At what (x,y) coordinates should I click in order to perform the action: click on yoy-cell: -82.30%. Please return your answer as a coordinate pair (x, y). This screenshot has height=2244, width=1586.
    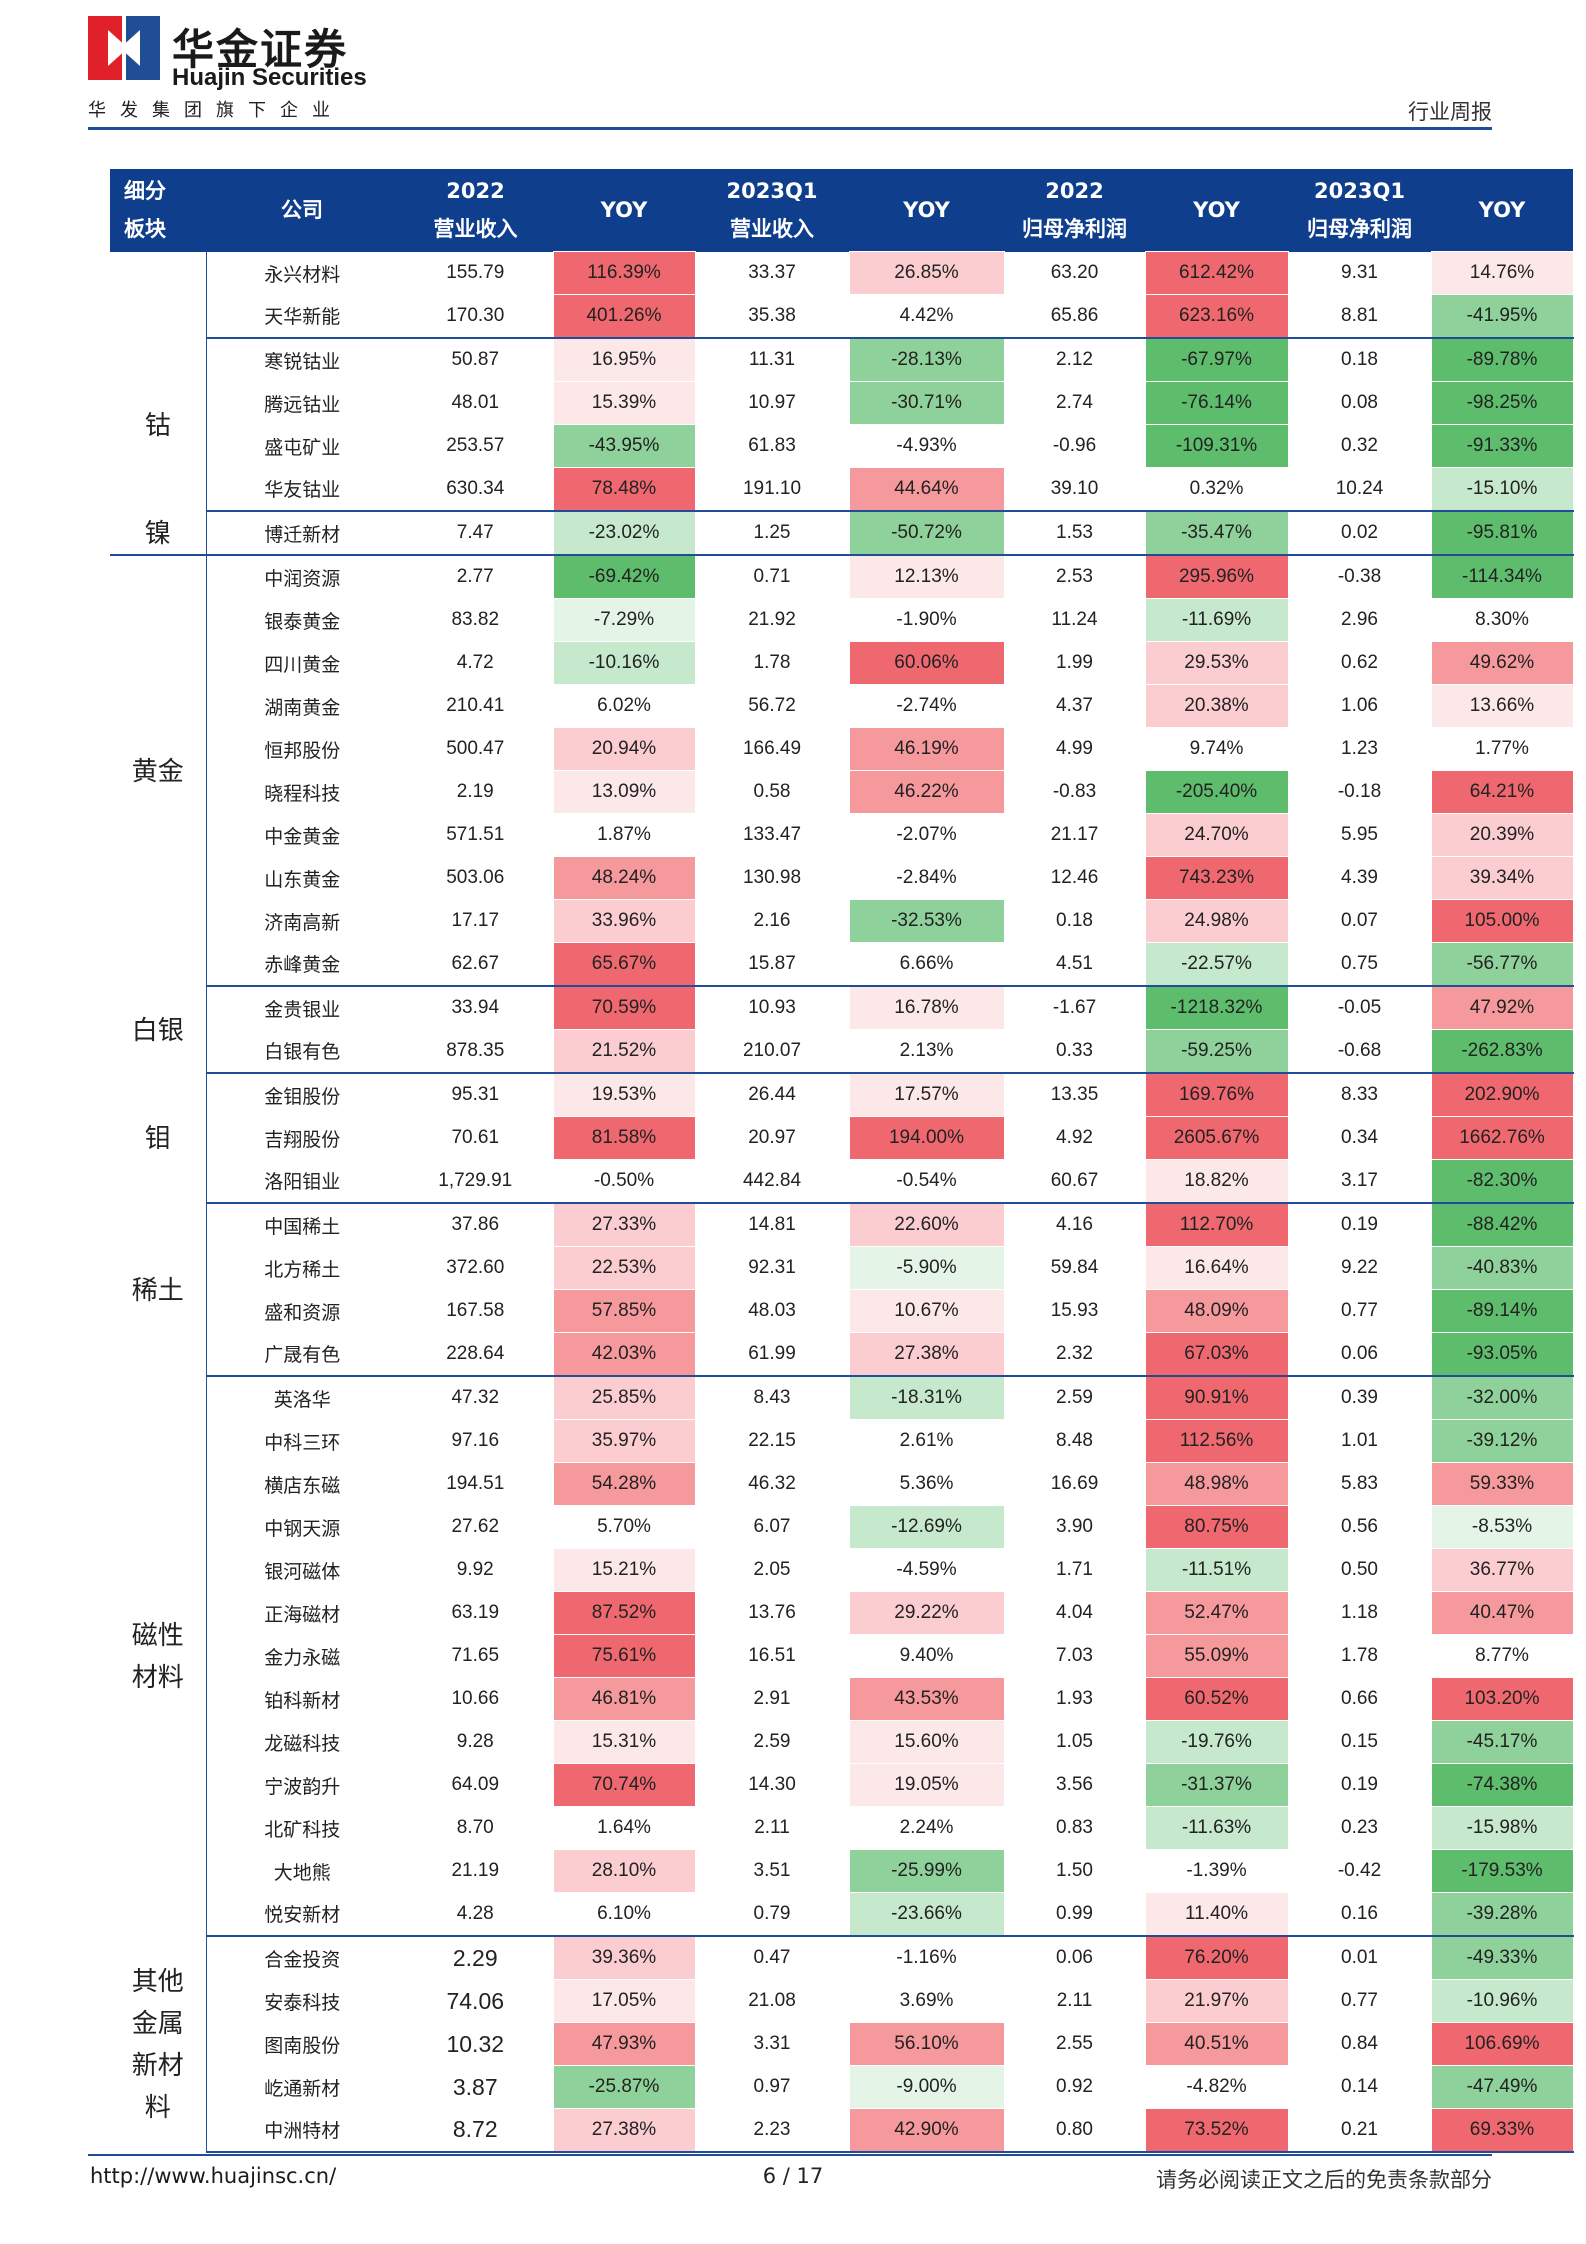
    Looking at the image, I should click on (1502, 1181).